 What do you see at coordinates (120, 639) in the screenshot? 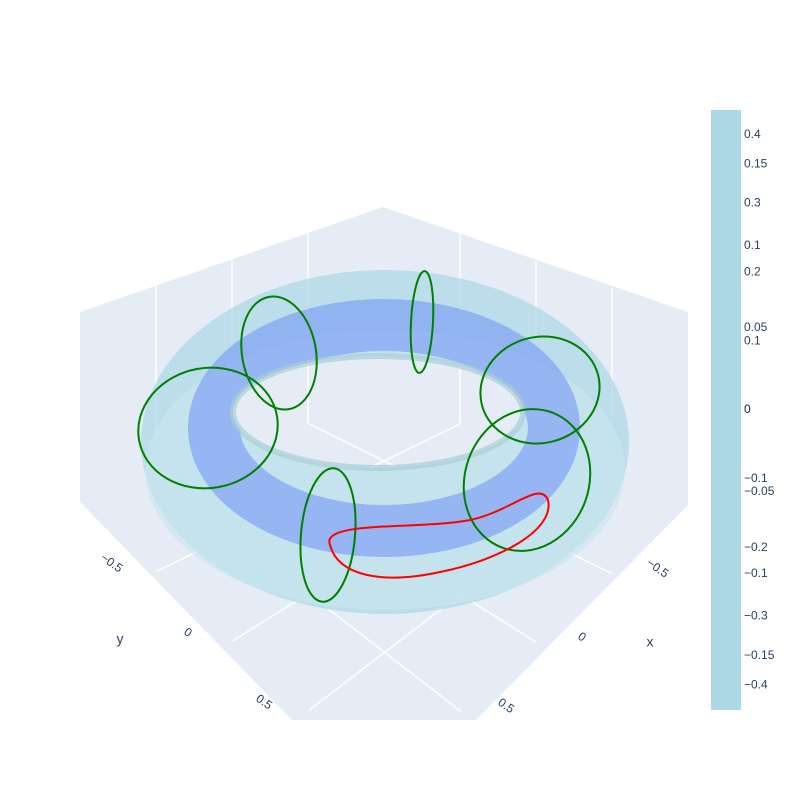
I see `y-axis-title: y` at bounding box center [120, 639].